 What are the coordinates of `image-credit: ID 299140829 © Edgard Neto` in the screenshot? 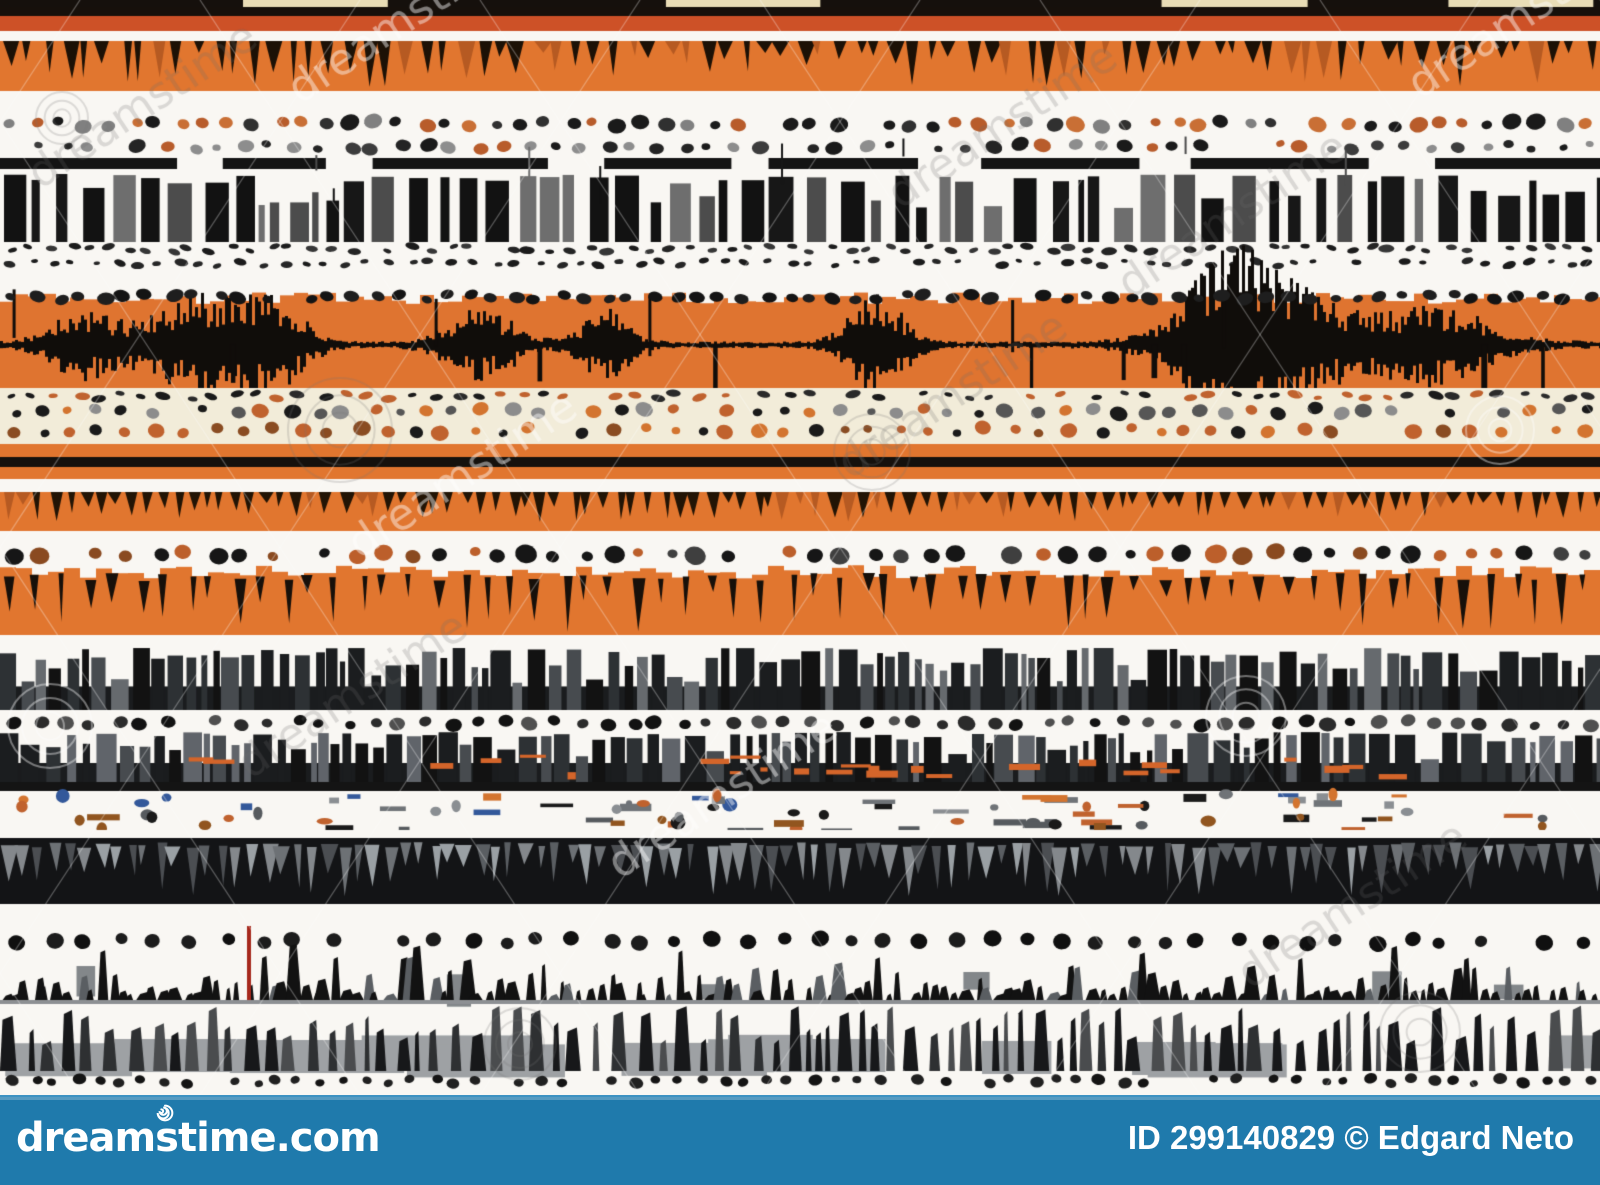 It's located at (1350, 1137).